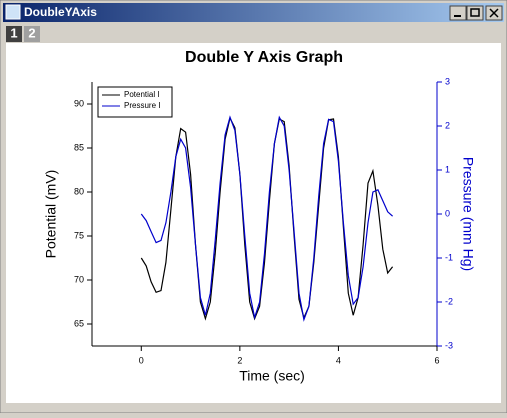 The image size is (507, 418). I want to click on y2-tick-label: 2, so click(447, 125).